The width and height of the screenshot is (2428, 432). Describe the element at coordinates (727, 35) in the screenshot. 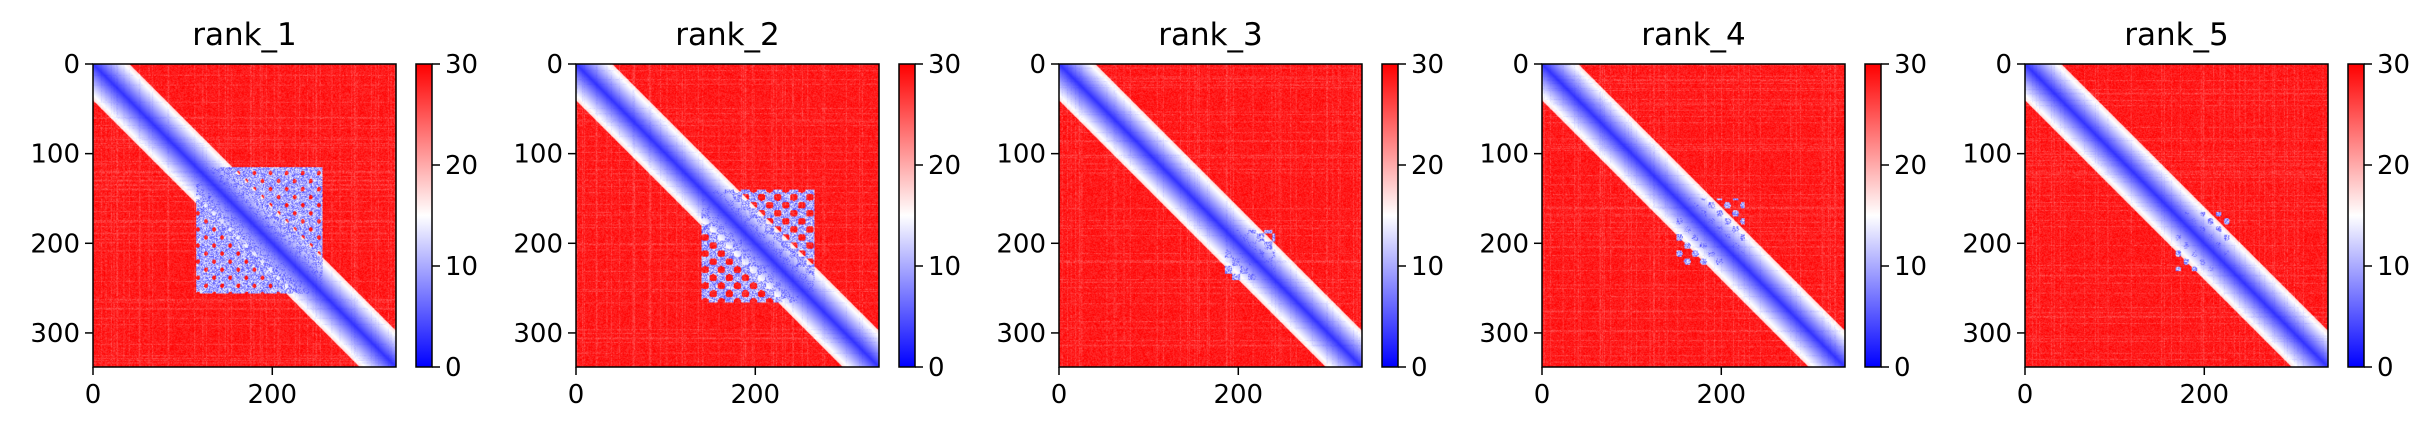

I see `panel-title: rank_2` at that location.